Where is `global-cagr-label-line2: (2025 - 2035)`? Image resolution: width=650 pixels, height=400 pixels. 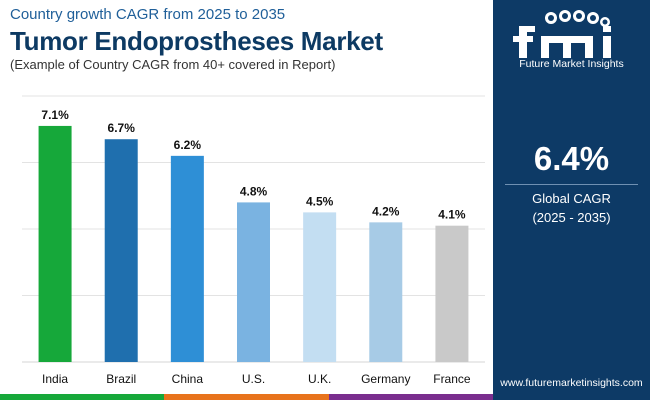
global-cagr-label-line2: (2025 - 2035) is located at coordinates (571, 217).